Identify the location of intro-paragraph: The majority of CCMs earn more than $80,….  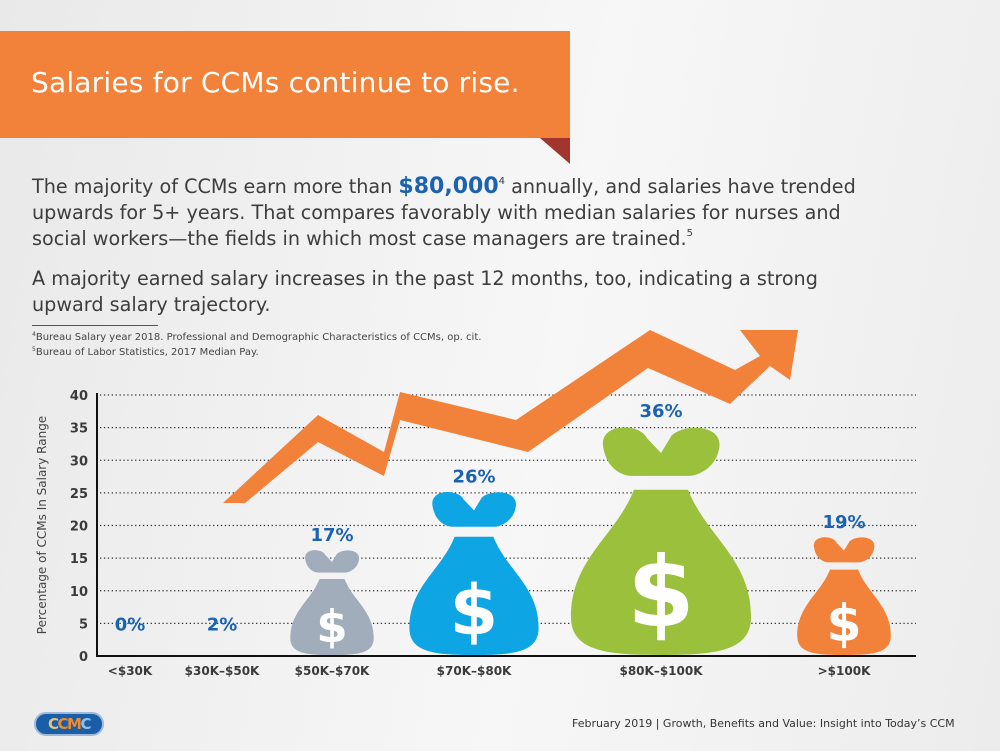
(444, 213).